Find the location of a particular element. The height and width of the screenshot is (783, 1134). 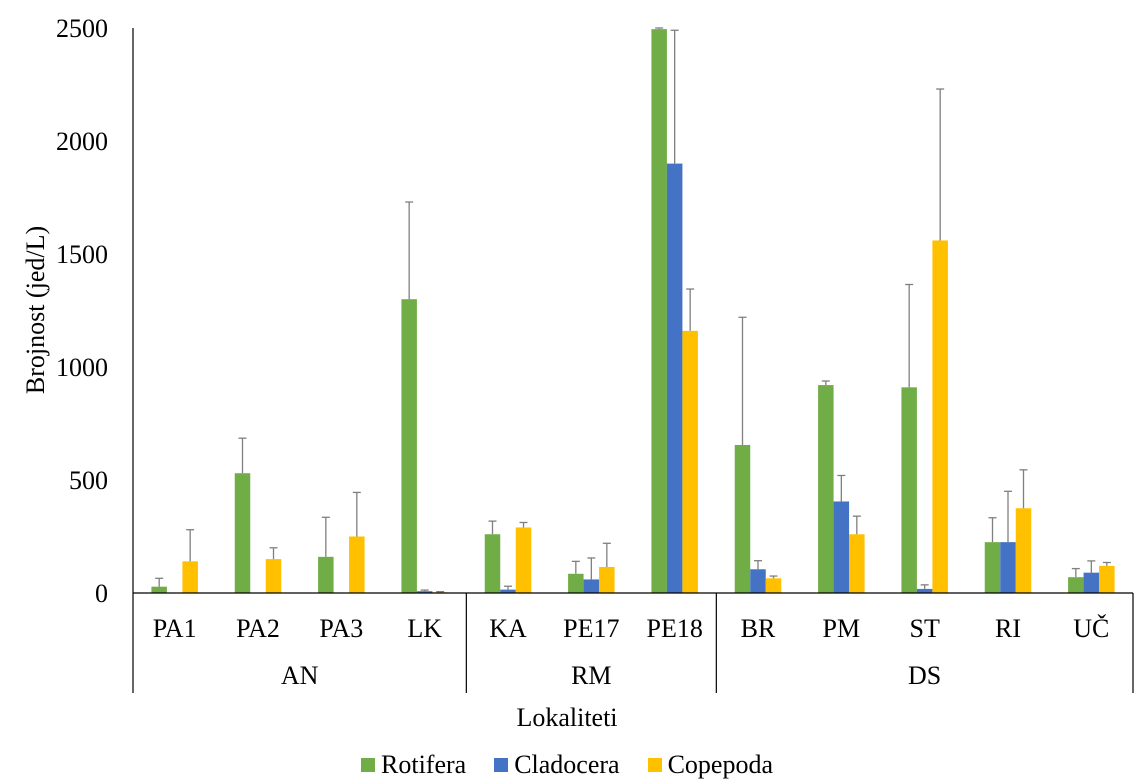

y-tick-label: 2000 is located at coordinates (82, 141).